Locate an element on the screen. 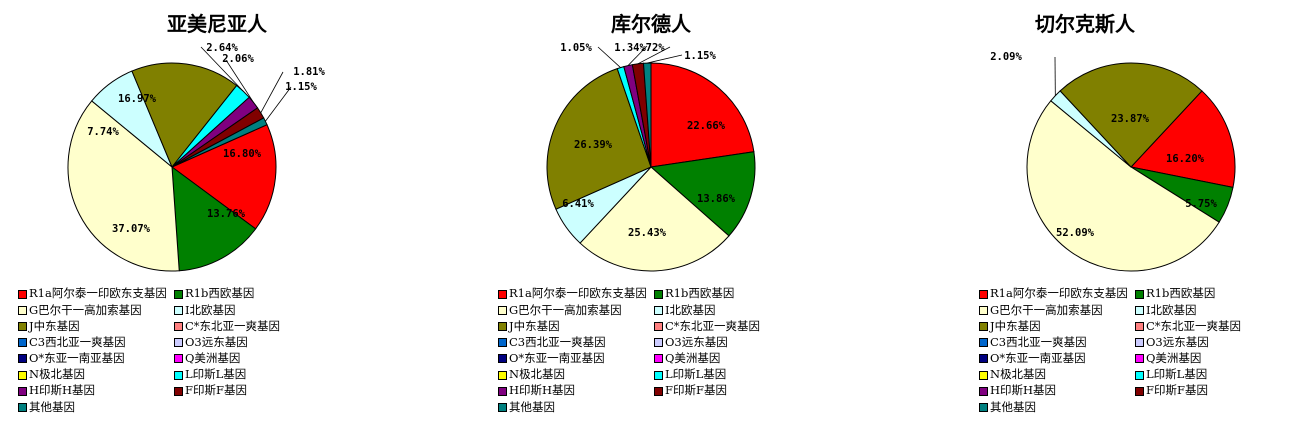  data-label: 1.05% is located at coordinates (576, 48).